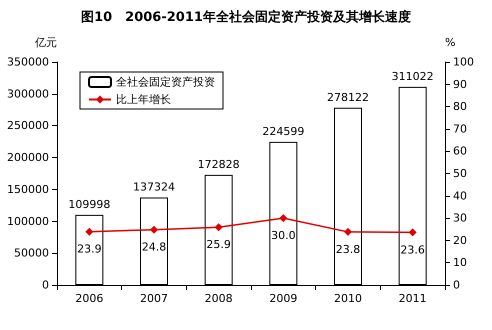 The image size is (492, 330). What do you see at coordinates (463, 62) in the screenshot?
I see `y2-tick-label: 100` at bounding box center [463, 62].